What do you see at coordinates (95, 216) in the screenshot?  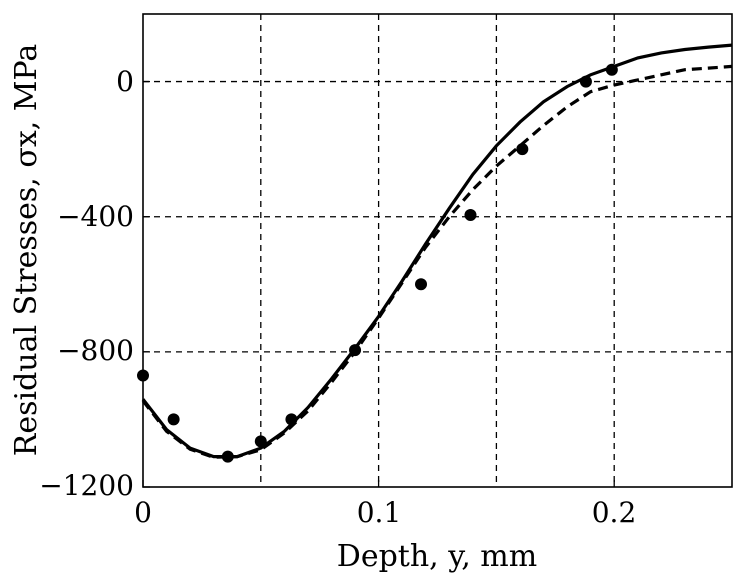 I see `y-tick-label: −400` at bounding box center [95, 216].